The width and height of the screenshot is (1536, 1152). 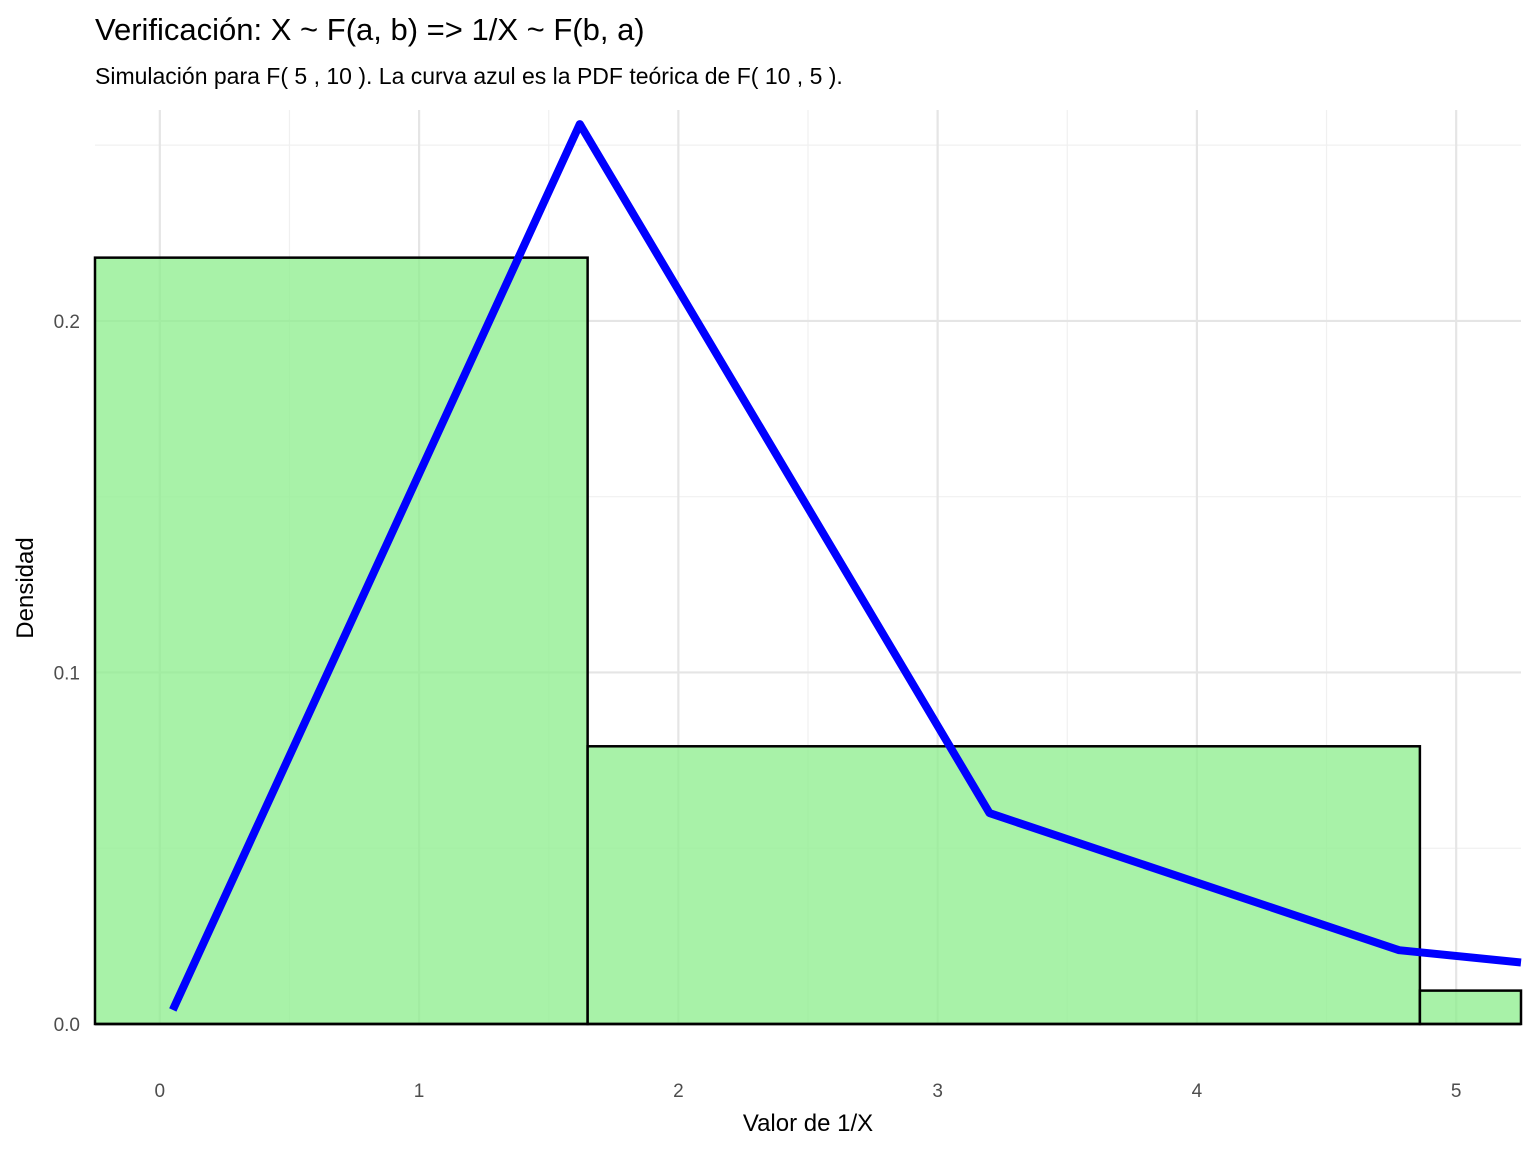 I want to click on x-axis-title: Valor de 1/X, so click(x=808, y=1123).